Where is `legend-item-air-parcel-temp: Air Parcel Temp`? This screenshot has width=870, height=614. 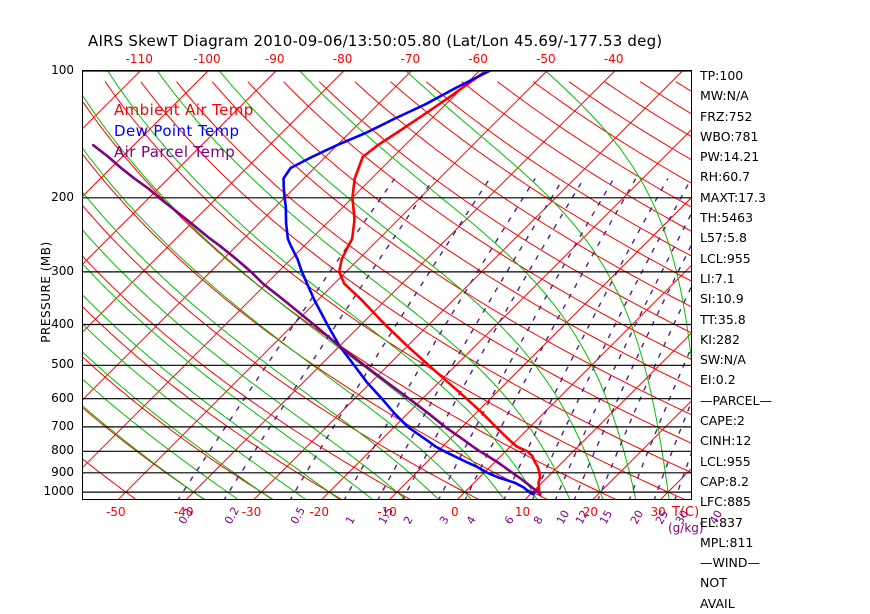 legend-item-air-parcel-temp: Air Parcel Temp is located at coordinates (175, 152).